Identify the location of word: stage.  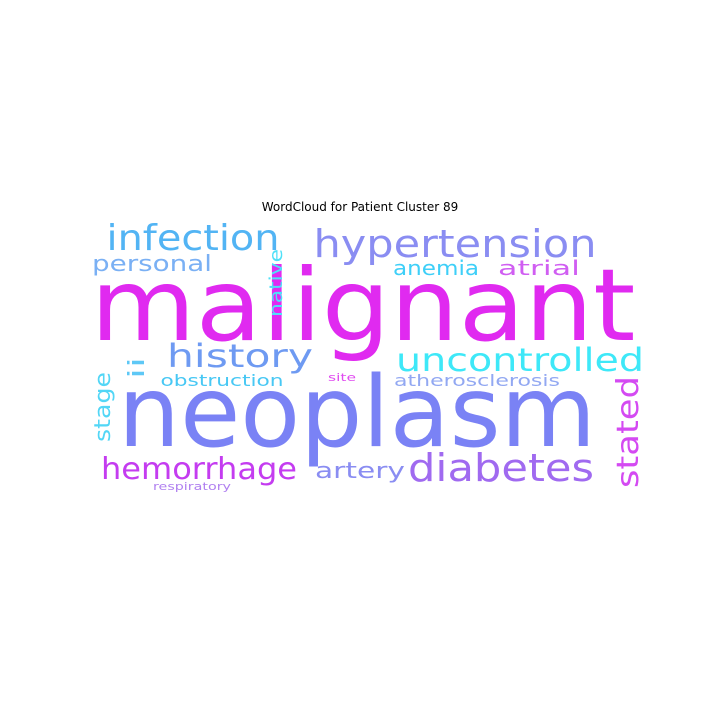
(103, 407).